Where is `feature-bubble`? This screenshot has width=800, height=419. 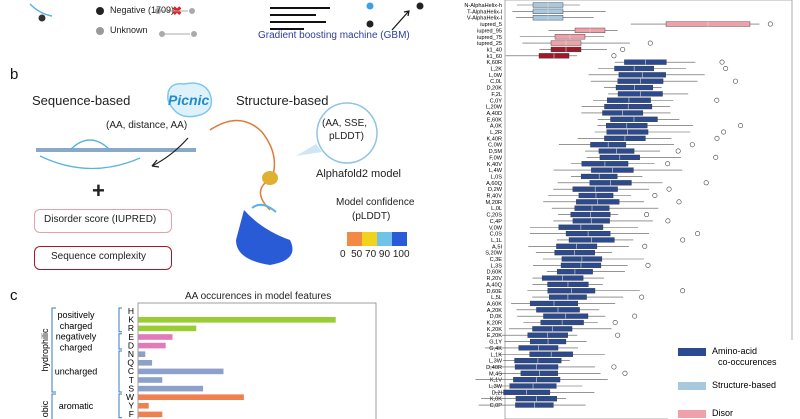
feature-bubble is located at coordinates (347, 133).